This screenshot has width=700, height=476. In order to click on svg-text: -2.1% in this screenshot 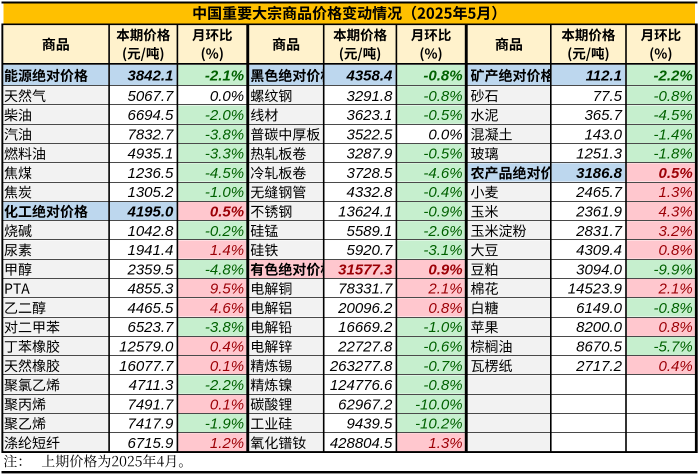, I will do `click(224, 76)`.